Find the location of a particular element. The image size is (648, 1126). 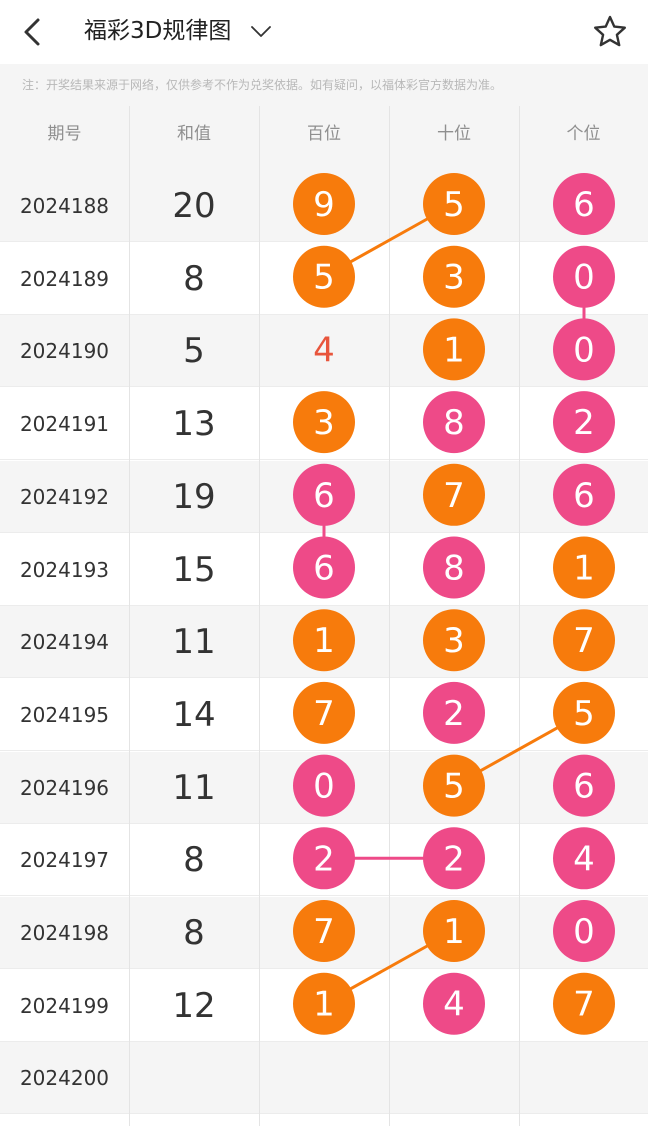

hundreds-digit: 2 is located at coordinates (324, 859).